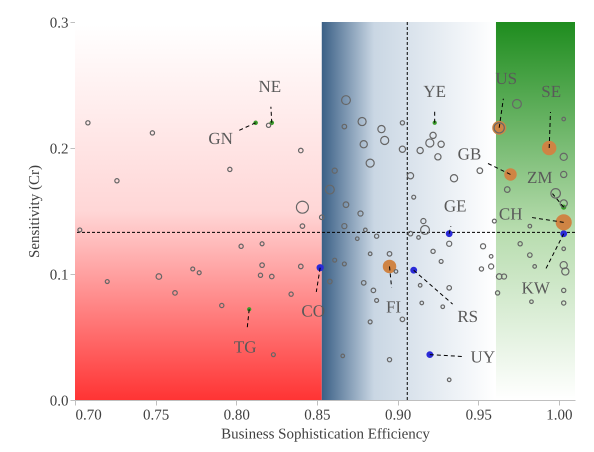 The image size is (594, 452). I want to click on y-axis-title: Sensitivity (Cr), so click(34, 211).